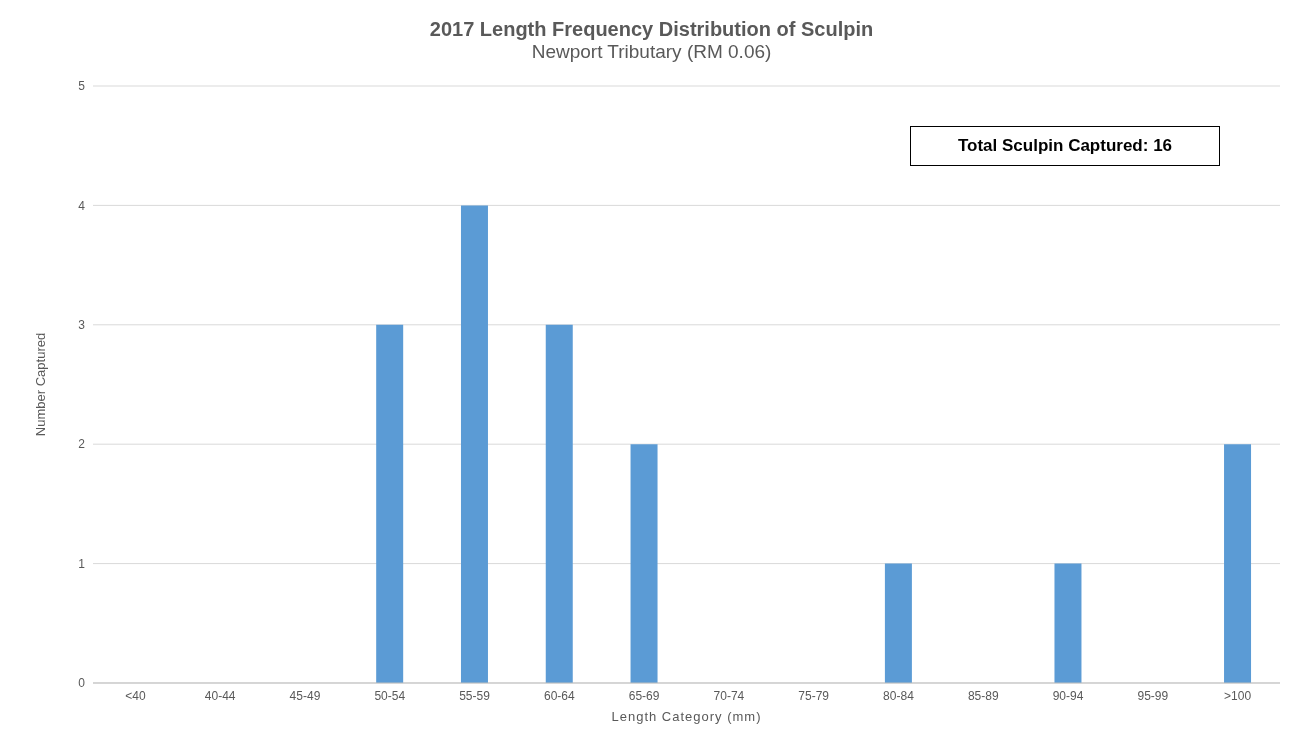 The height and width of the screenshot is (742, 1303). What do you see at coordinates (729, 695) in the screenshot?
I see `x-tick-label: 70-74` at bounding box center [729, 695].